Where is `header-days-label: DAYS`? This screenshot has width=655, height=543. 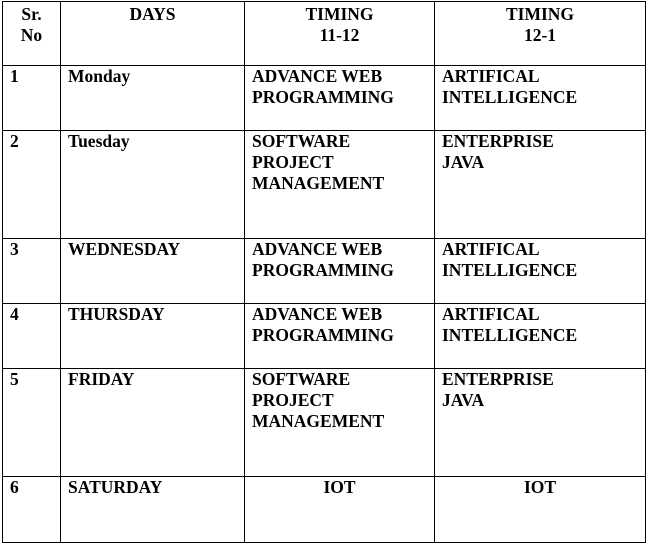 header-days-label: DAYS is located at coordinates (152, 14).